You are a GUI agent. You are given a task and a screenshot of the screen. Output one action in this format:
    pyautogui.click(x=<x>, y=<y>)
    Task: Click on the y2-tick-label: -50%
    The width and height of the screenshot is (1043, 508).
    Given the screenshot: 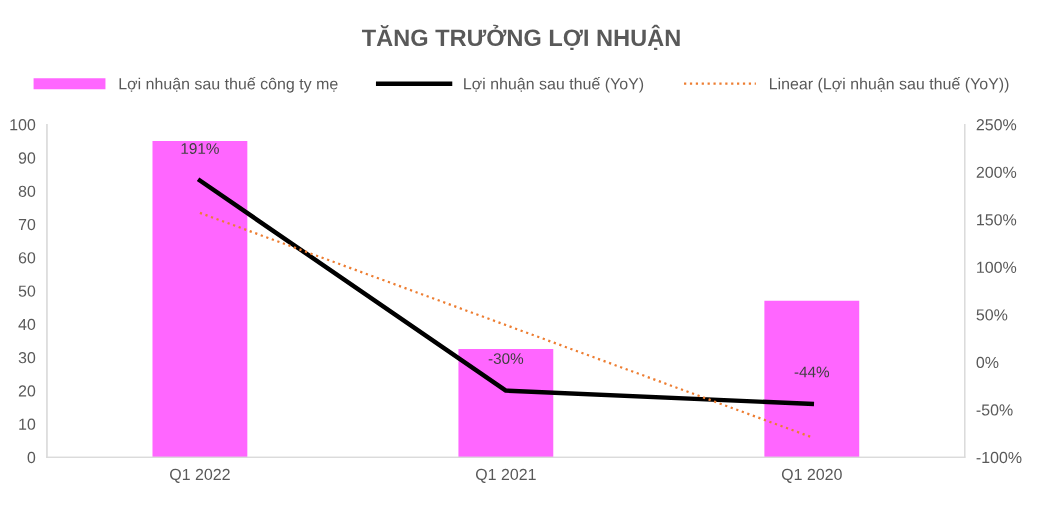 What is the action you would take?
    pyautogui.click(x=994, y=410)
    